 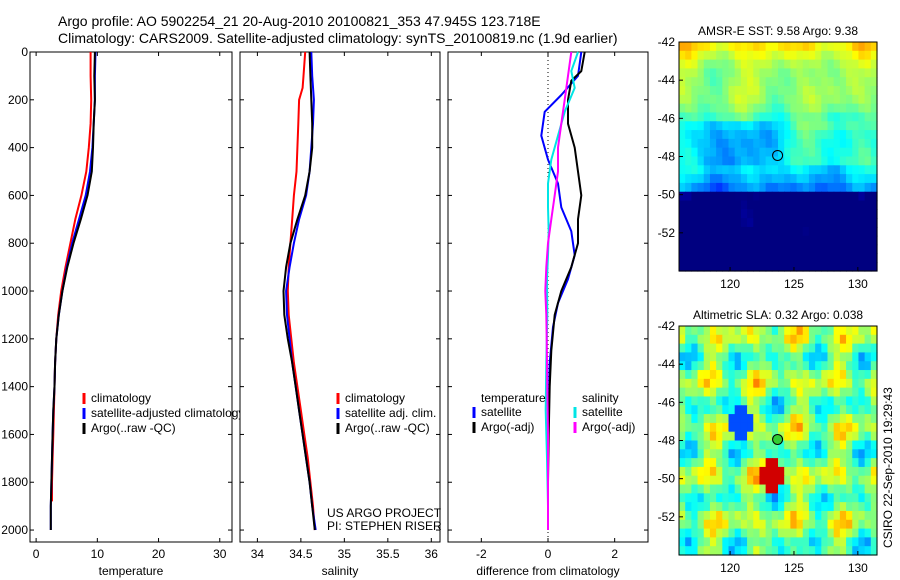 What do you see at coordinates (481, 554) in the screenshot?
I see `difference-xtick-label: -2` at bounding box center [481, 554].